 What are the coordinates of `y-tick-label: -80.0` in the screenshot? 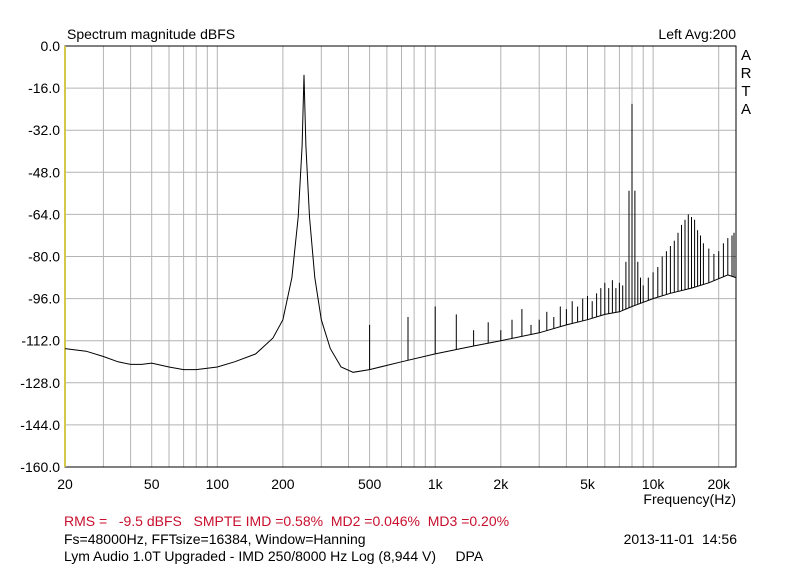 It's located at (44, 257).